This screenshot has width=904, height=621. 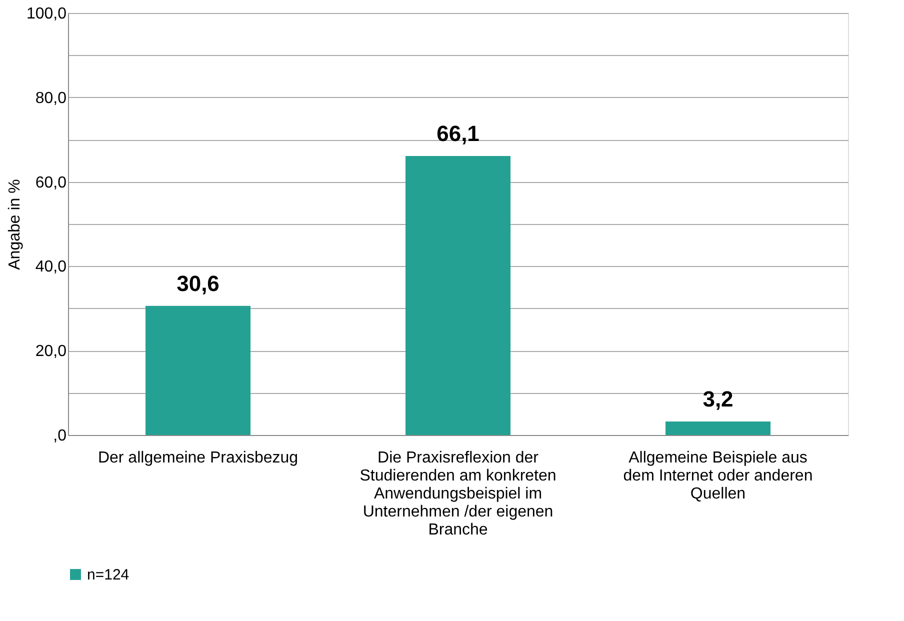 What do you see at coordinates (51, 267) in the screenshot?
I see `y-tick-label: 40,0` at bounding box center [51, 267].